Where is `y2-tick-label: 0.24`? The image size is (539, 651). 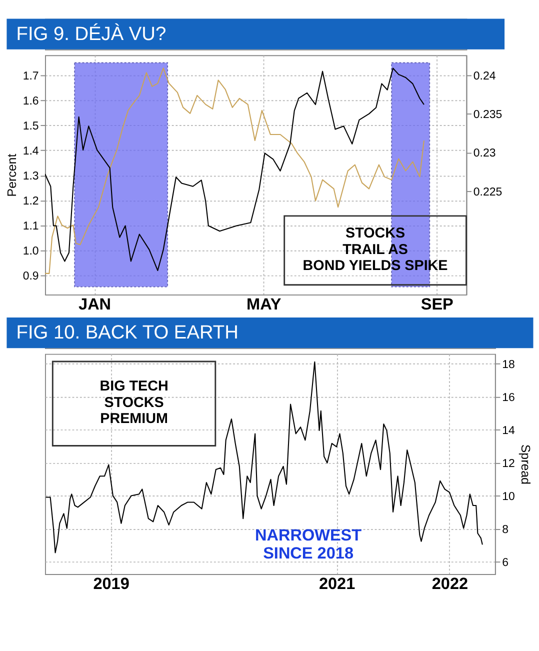
y2-tick-label: 0.24 is located at coordinates (484, 76).